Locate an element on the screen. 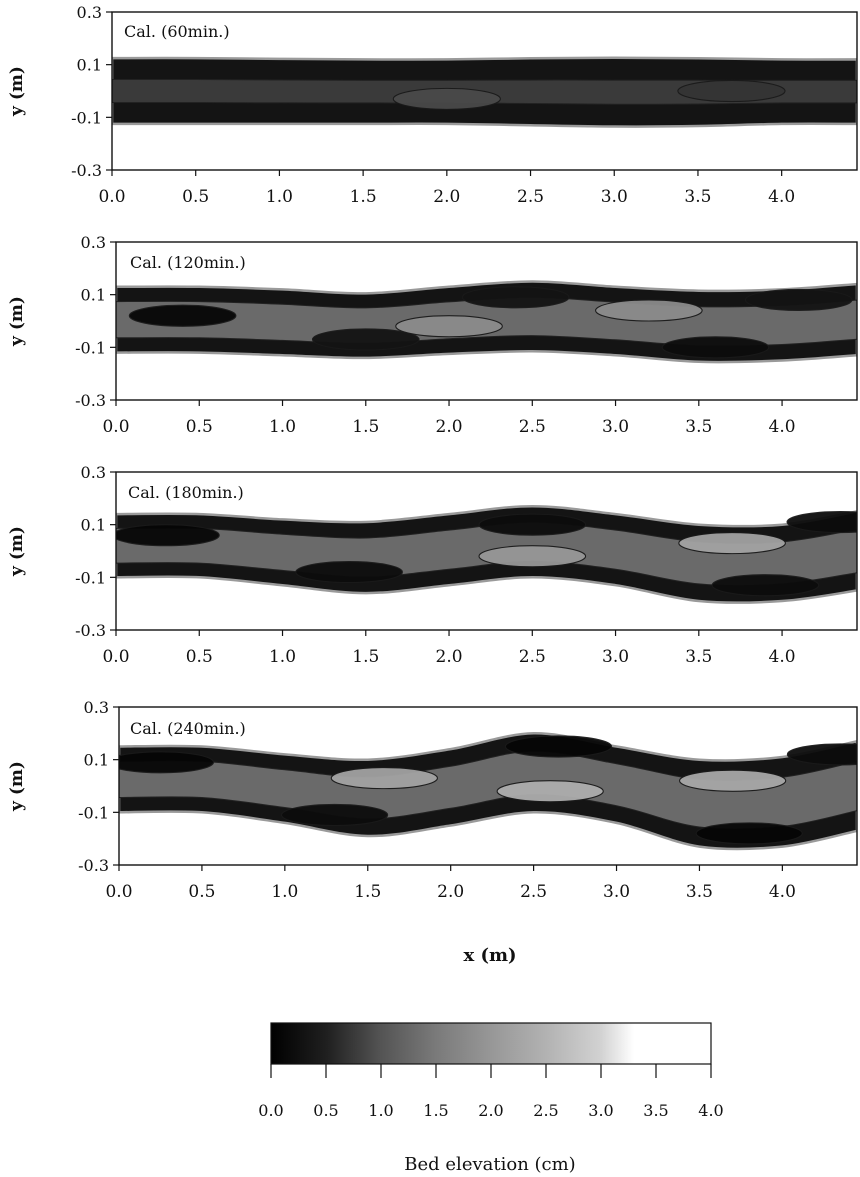 The height and width of the screenshot is (1177, 860). x-ticks-60min: 0.0 0.5 1.0 1.5 2.0 2.5 3.0 3.5 4.0 is located at coordinates (446, 188).